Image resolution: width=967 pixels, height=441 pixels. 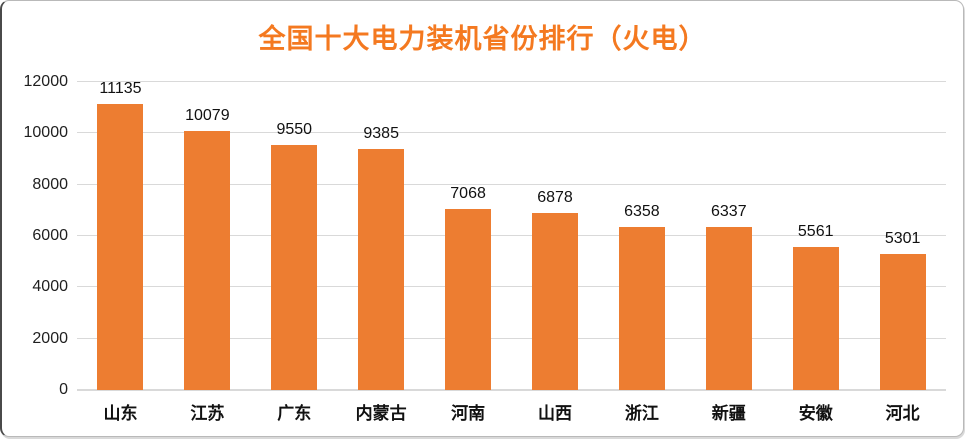 I want to click on bar-value-label: 6878, so click(x=555, y=198).